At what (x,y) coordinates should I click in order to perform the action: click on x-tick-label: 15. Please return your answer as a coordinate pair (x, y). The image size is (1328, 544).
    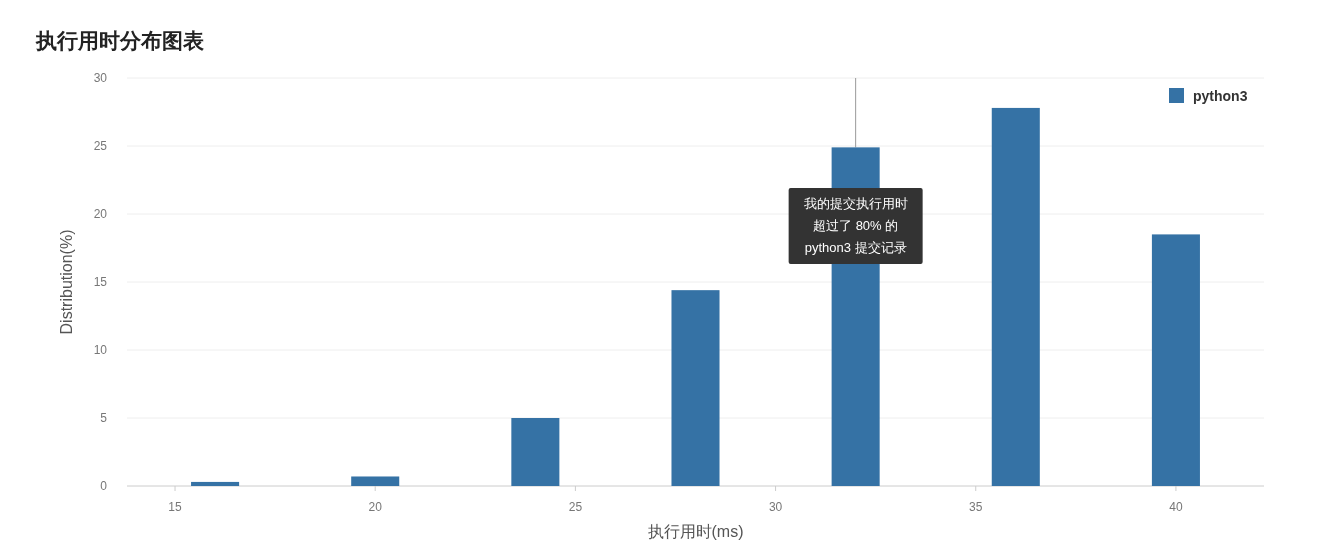
    Looking at the image, I should click on (175, 507).